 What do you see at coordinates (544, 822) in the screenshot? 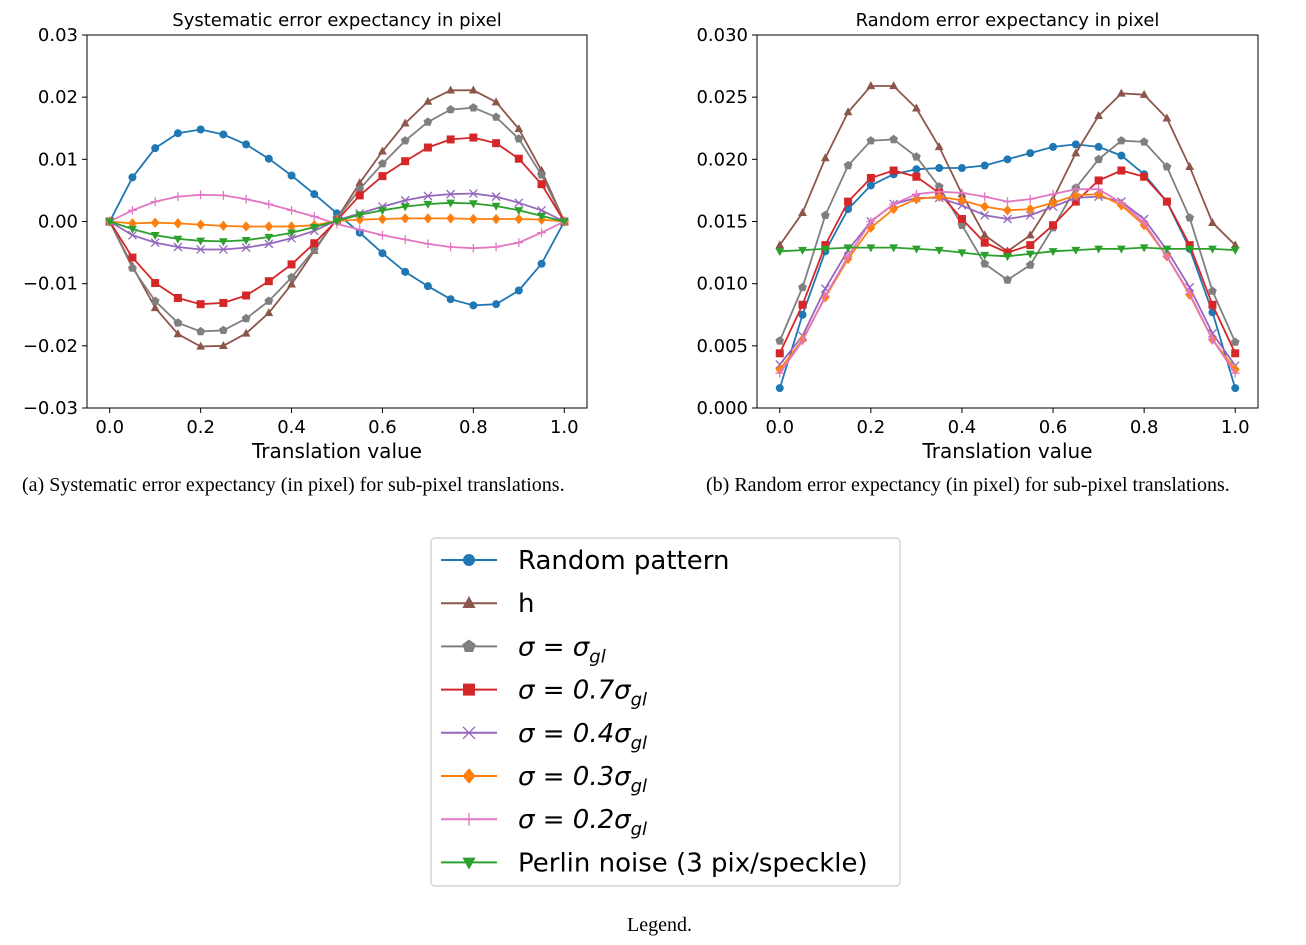
I see `legend-entry-gl02: σ = 0.2σgl` at bounding box center [544, 822].